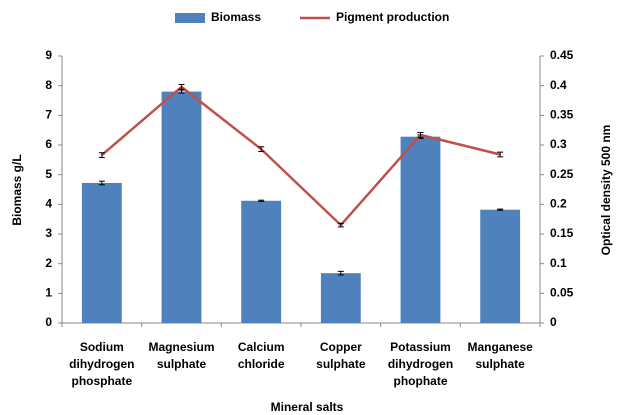 The width and height of the screenshot is (617, 415). I want to click on y-tick-label: 1, so click(48, 293).